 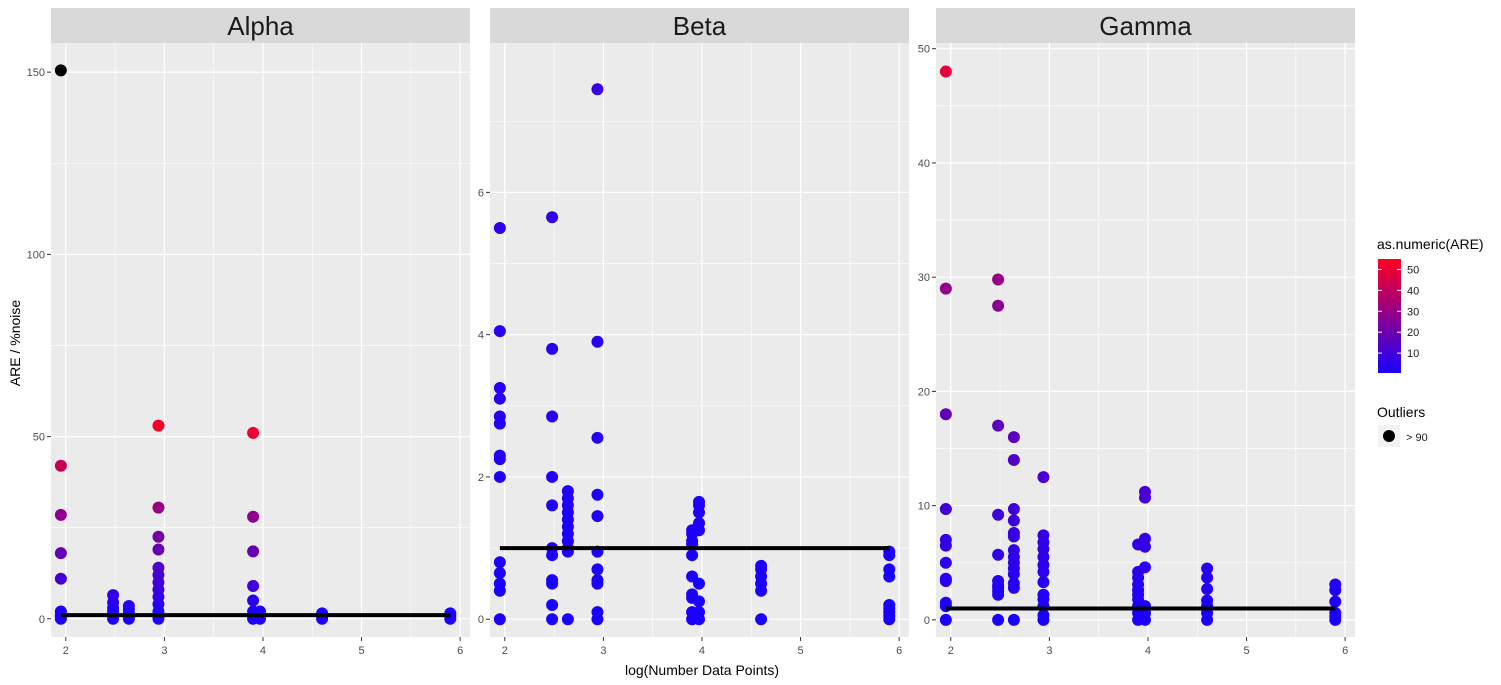 I want to click on outlier-point, so click(x=60, y=70).